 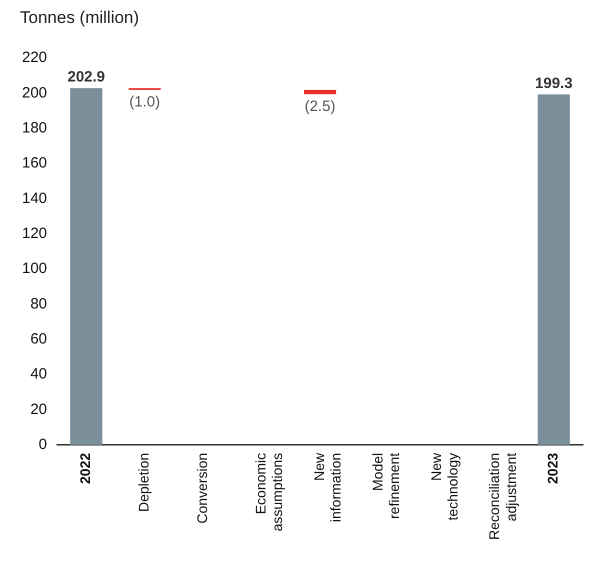 What do you see at coordinates (35, 93) in the screenshot?
I see `y-tick-label: 200` at bounding box center [35, 93].